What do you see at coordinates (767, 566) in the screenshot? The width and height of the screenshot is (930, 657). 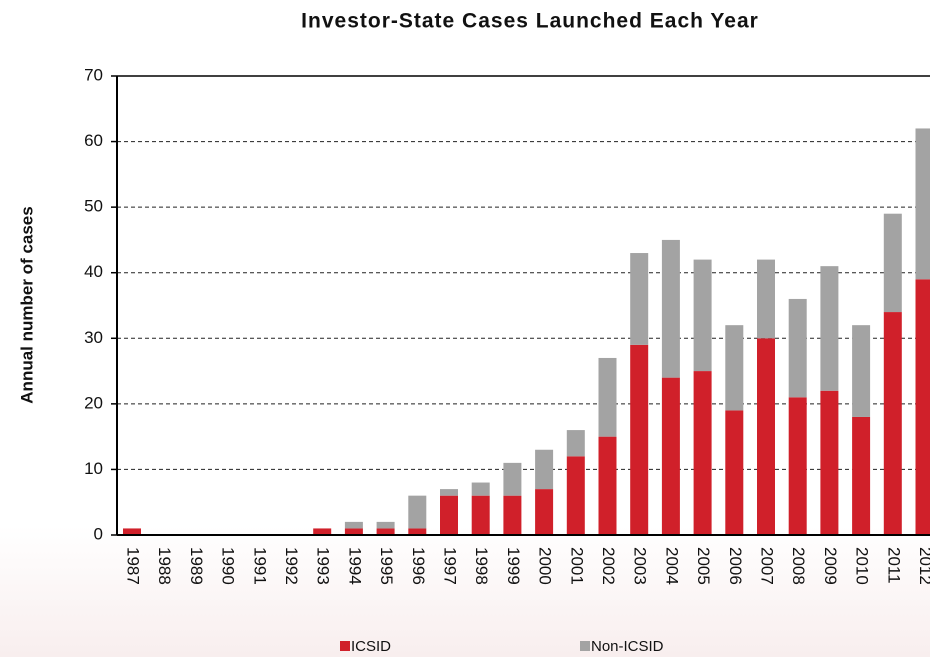 I see `x-tick-label: 2007` at bounding box center [767, 566].